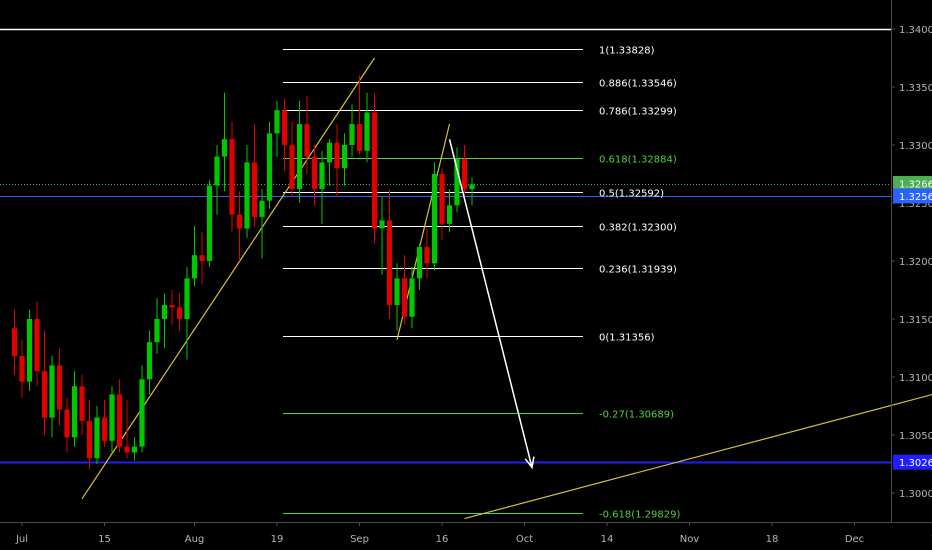  I want to click on fib-level-label: 0.886(1.33546), so click(638, 84).